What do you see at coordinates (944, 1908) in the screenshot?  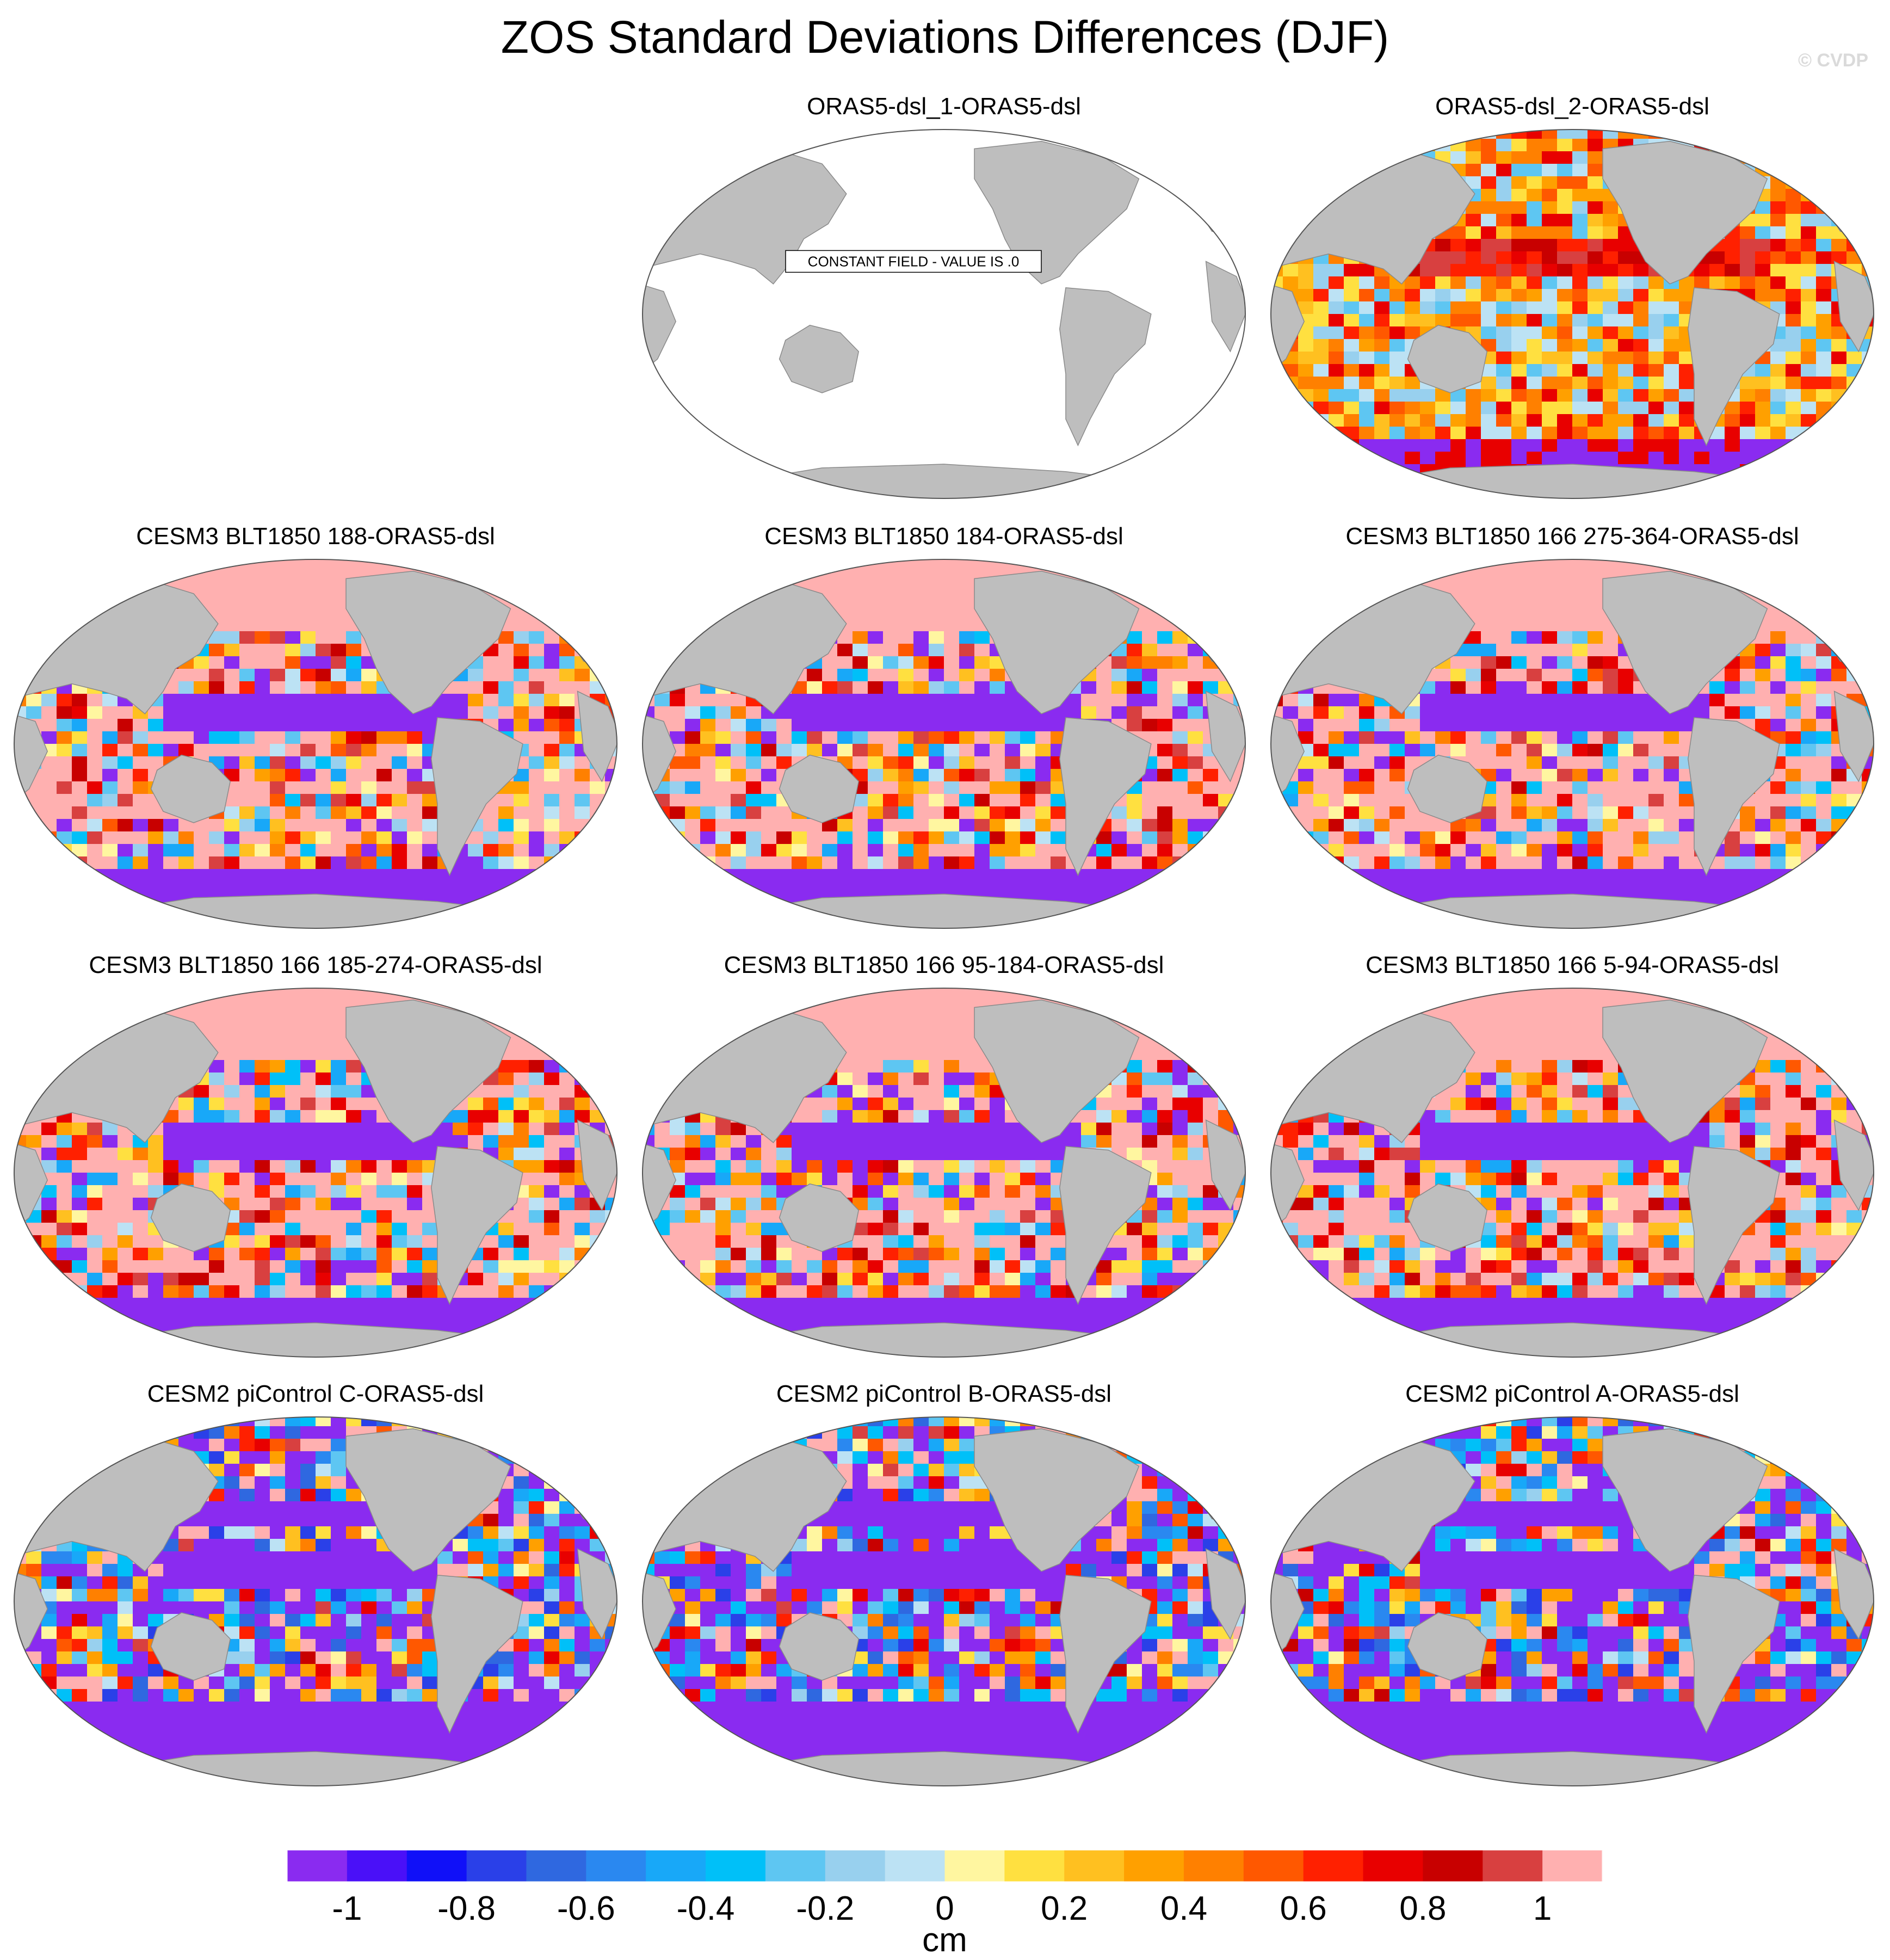 I see `colorbar-tick-label: 0` at bounding box center [944, 1908].